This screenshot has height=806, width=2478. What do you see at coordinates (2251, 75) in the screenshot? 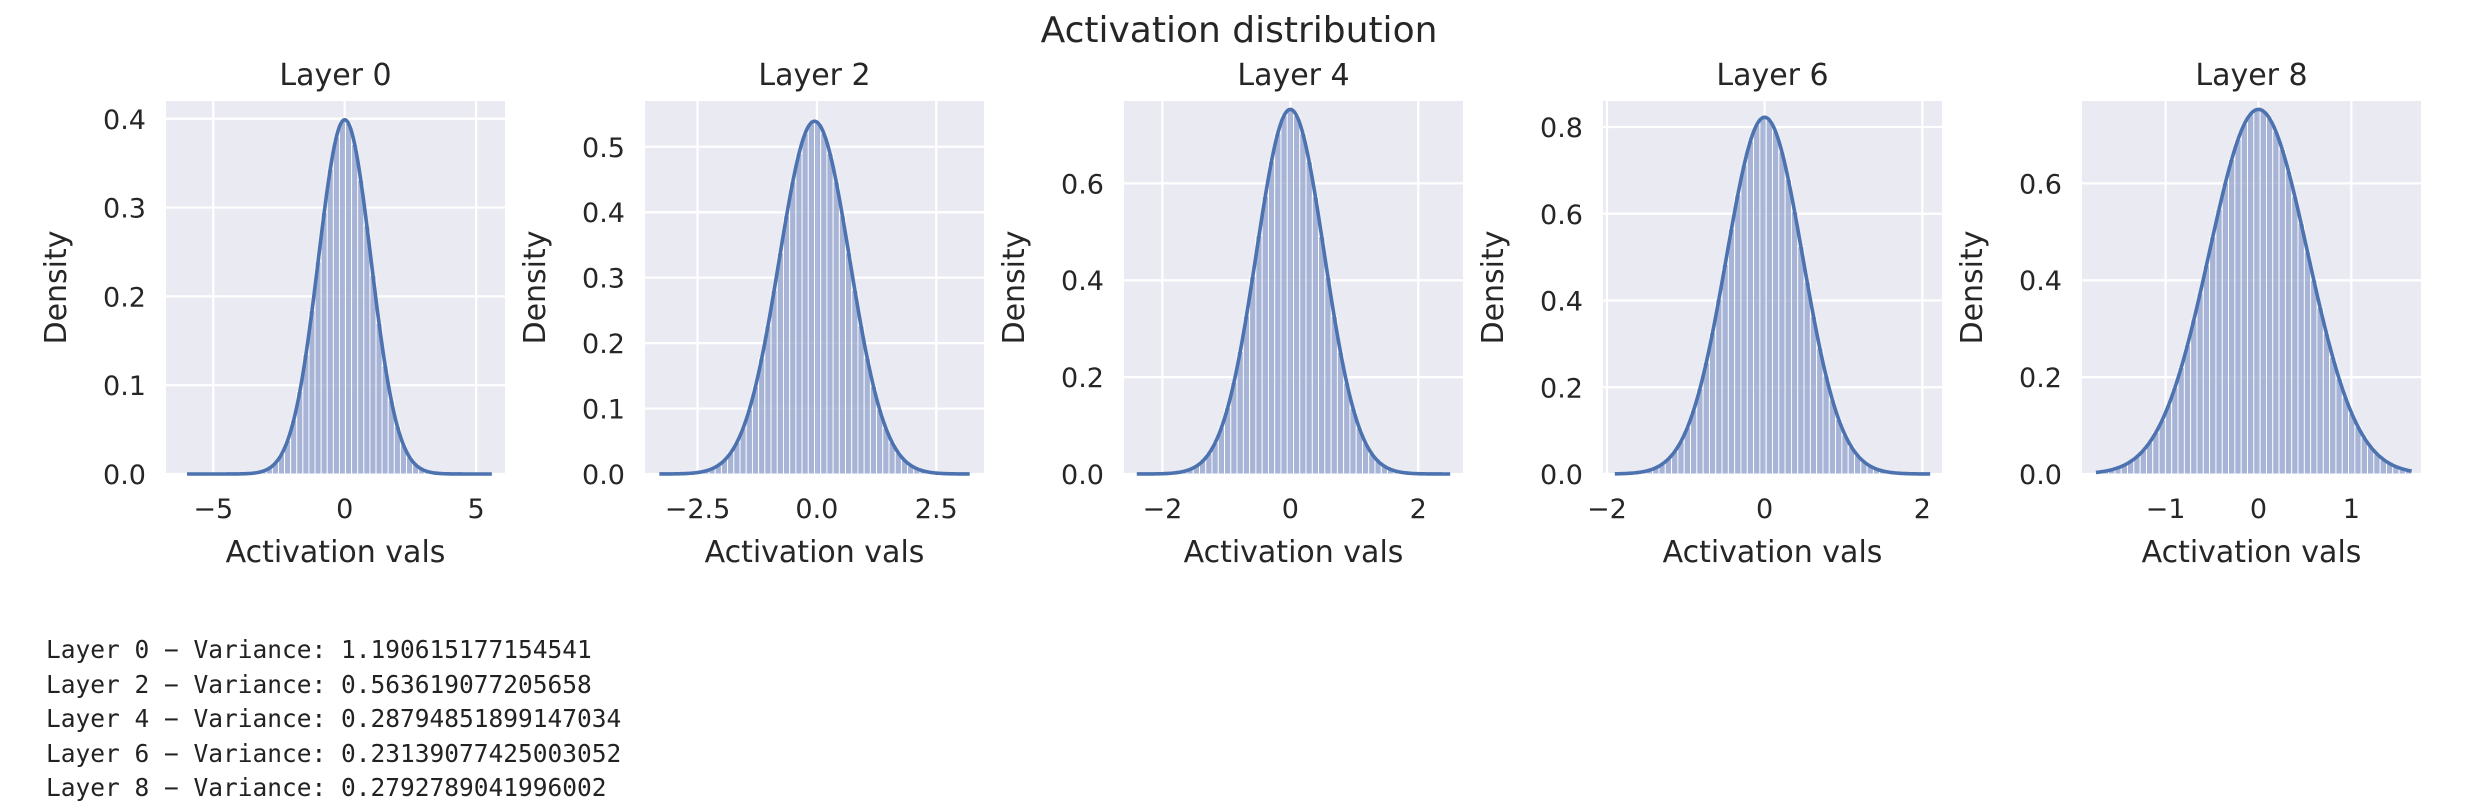
I see `subplot-title: Layer 8` at bounding box center [2251, 75].